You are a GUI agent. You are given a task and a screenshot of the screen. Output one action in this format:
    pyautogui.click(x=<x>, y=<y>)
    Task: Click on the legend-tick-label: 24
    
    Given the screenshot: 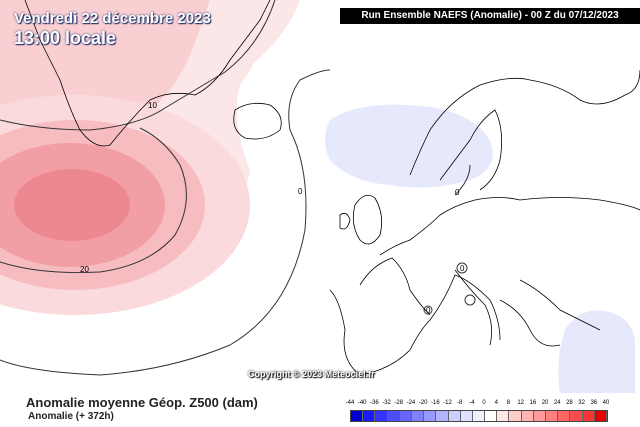 What is the action you would take?
    pyautogui.click(x=557, y=403)
    